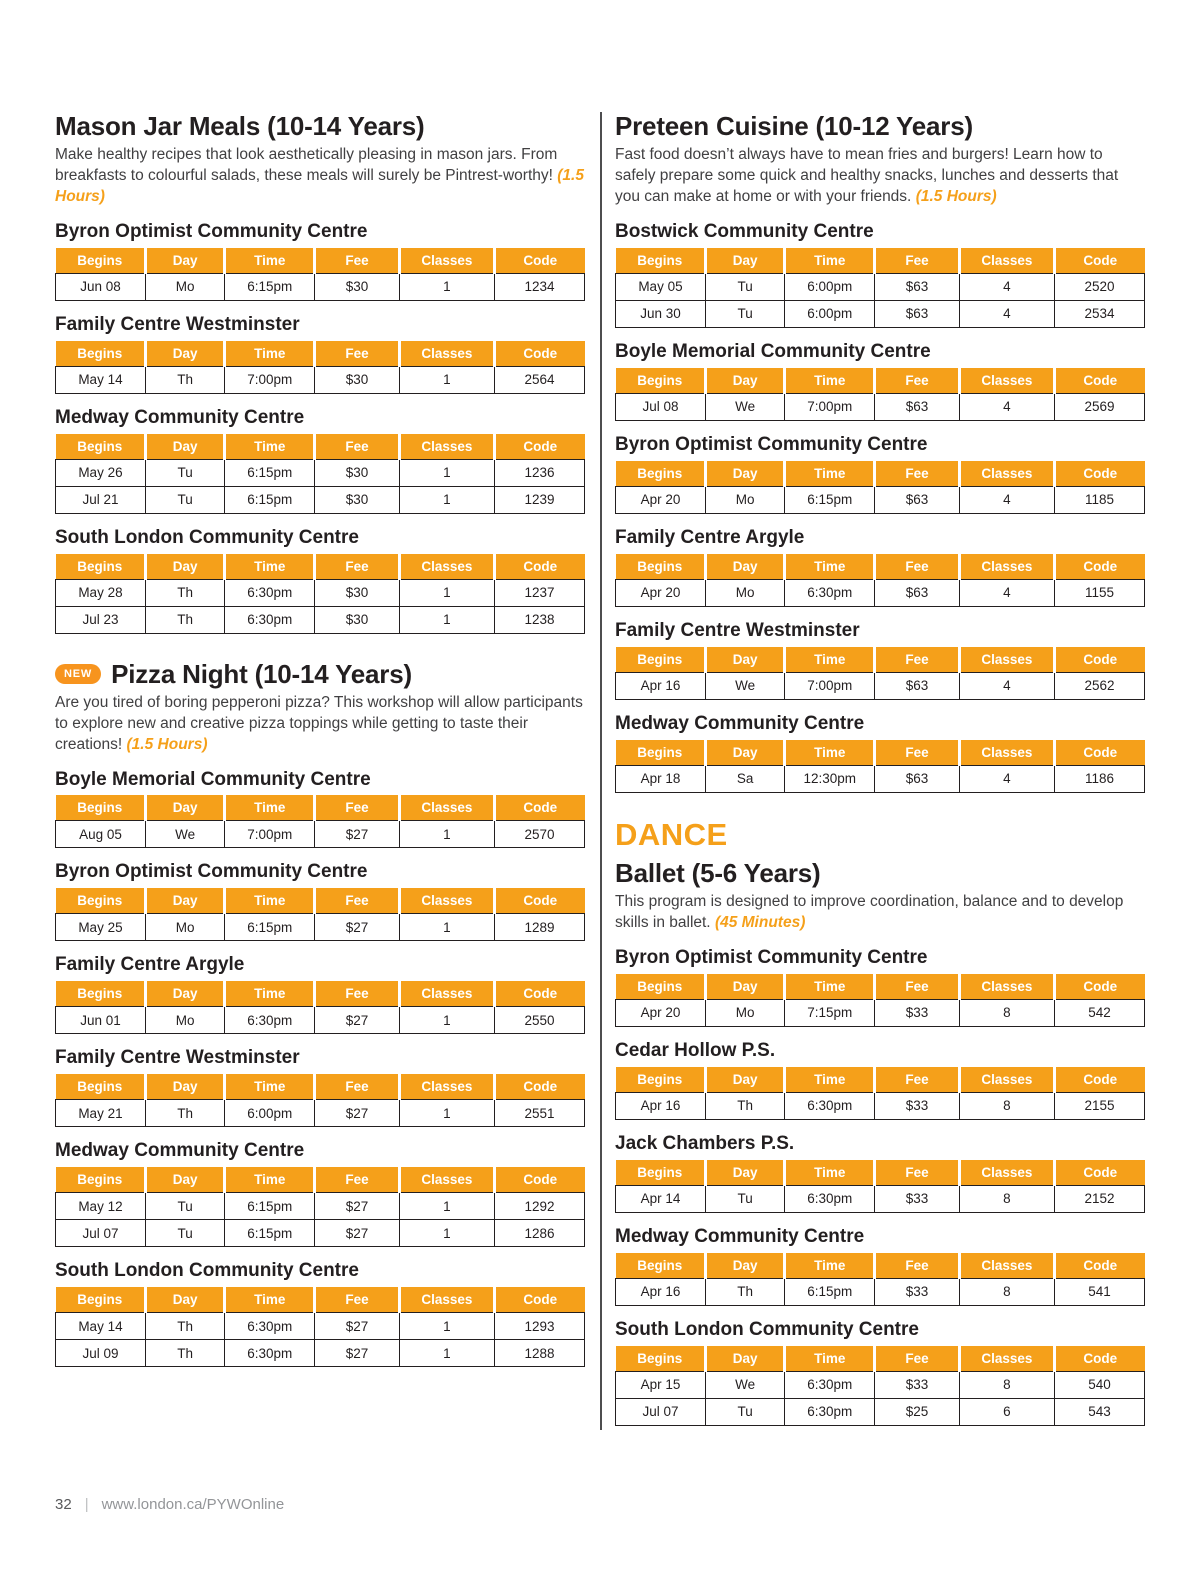 This screenshot has height=1569, width=1200. I want to click on schedule-cell: 1288, so click(539, 1353).